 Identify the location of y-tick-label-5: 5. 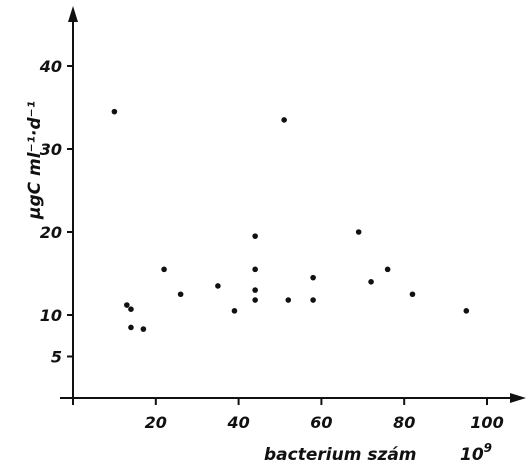
(56, 357).